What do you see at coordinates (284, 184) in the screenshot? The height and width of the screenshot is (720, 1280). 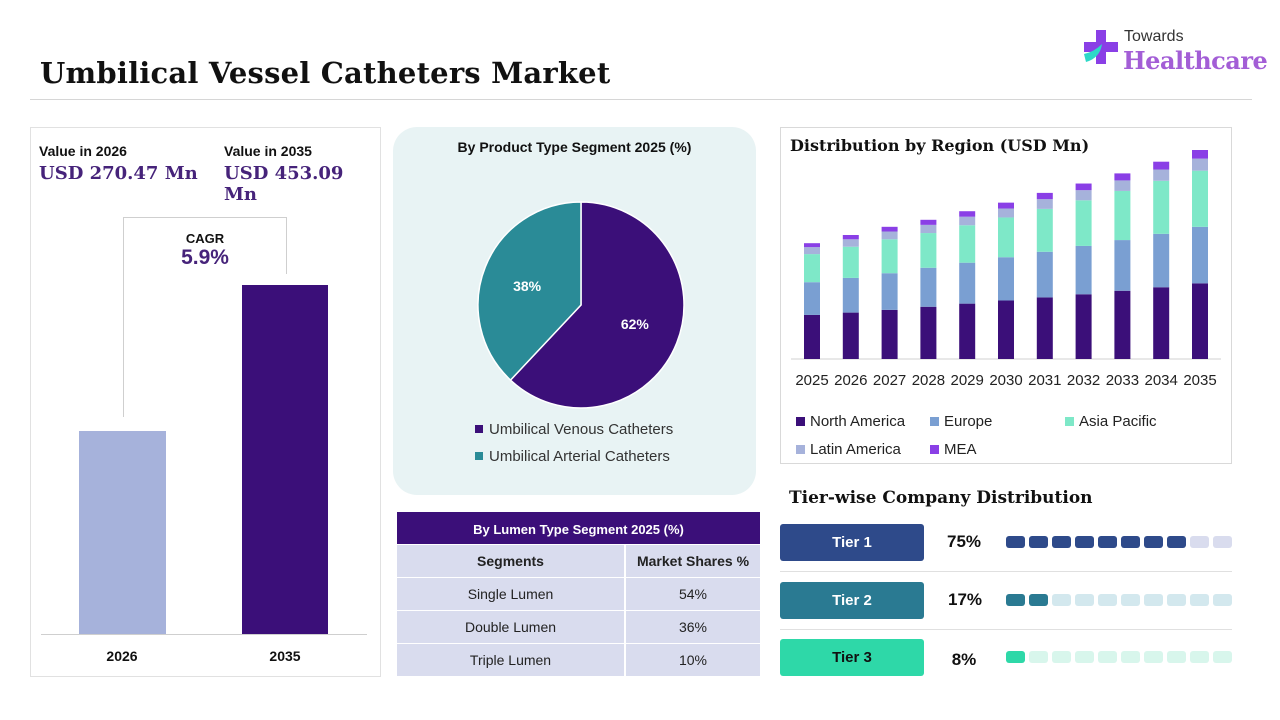 I see `value-2035-amount: USD 453.09 Mn` at bounding box center [284, 184].